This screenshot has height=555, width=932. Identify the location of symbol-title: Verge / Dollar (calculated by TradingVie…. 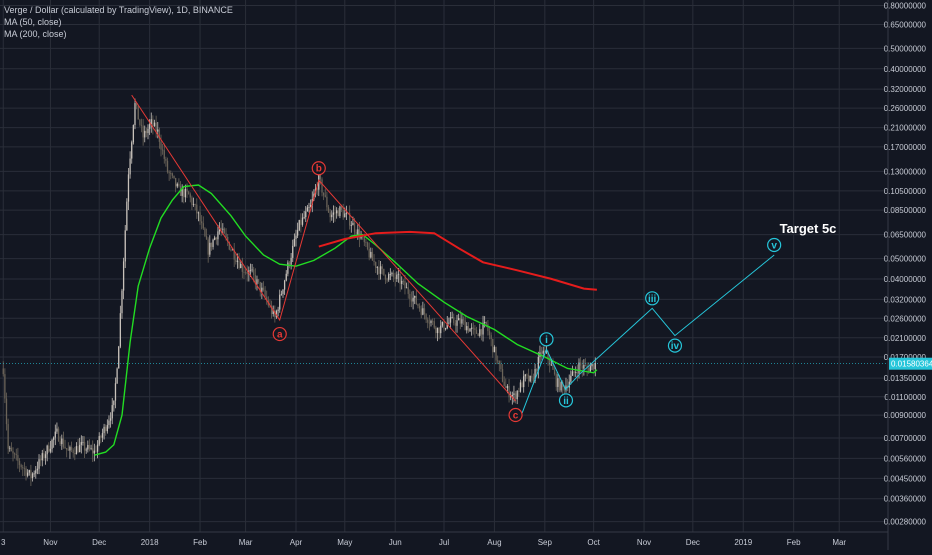
(118, 10).